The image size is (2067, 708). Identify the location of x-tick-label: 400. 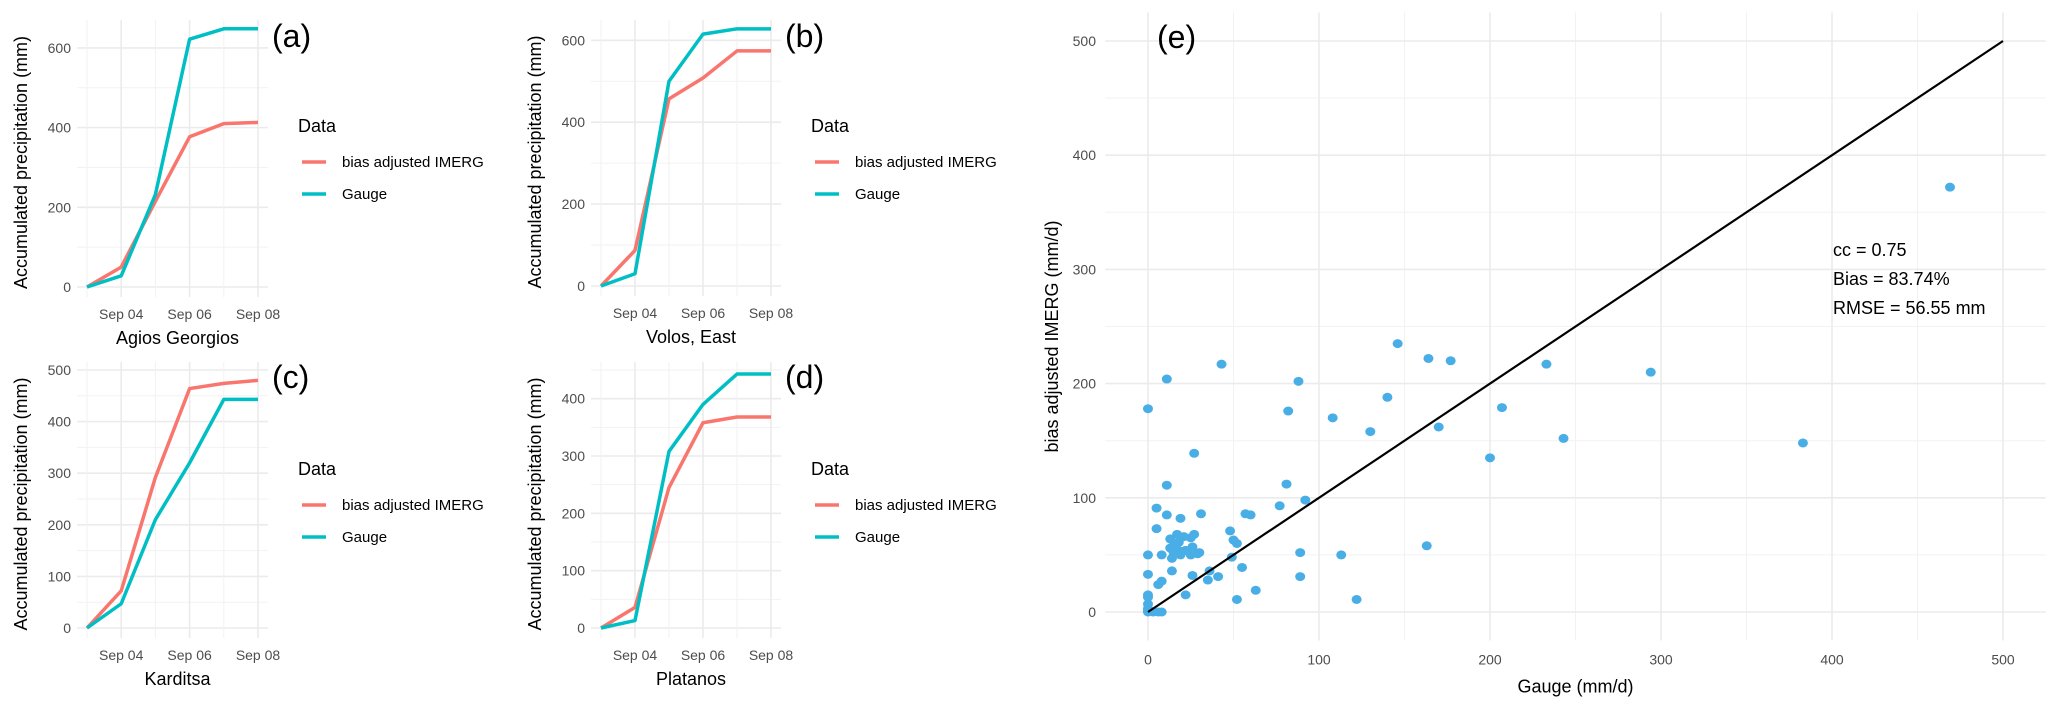
(1832, 660).